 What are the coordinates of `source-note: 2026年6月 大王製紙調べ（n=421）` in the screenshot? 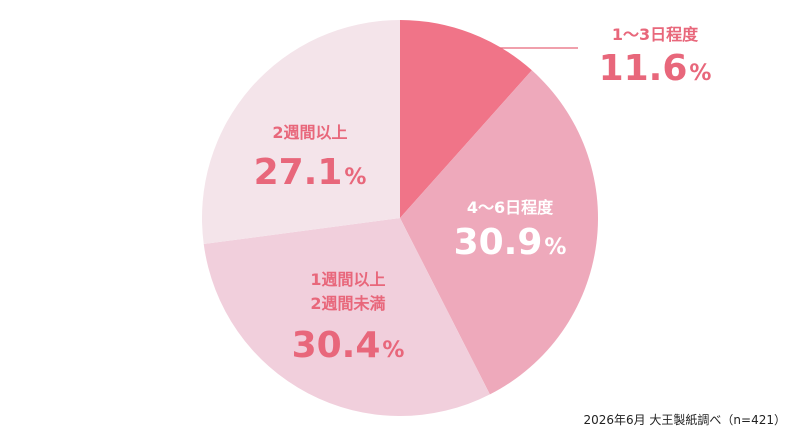 It's located at (684, 420).